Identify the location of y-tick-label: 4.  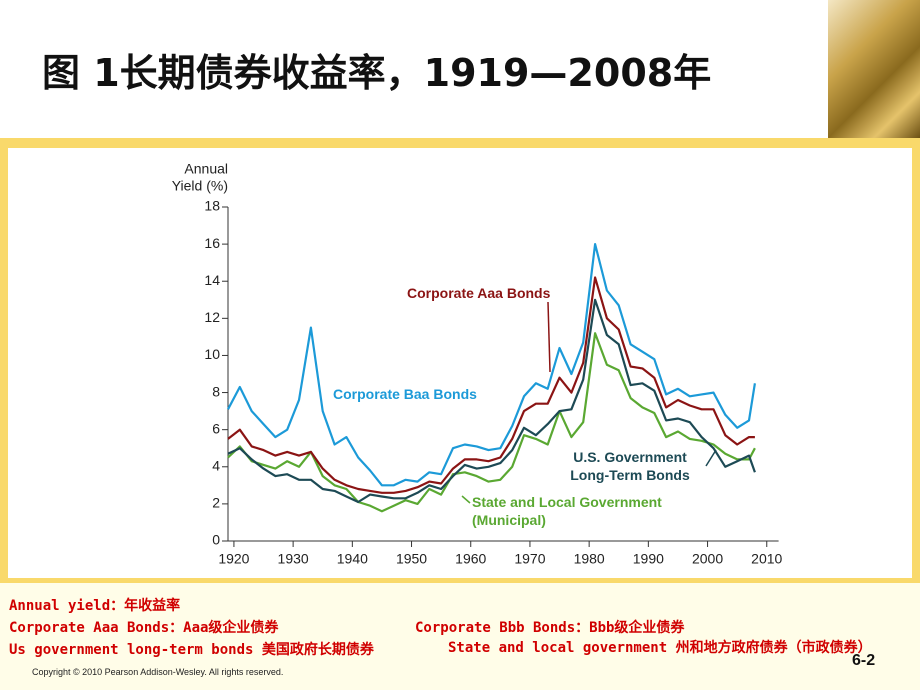
(216, 465).